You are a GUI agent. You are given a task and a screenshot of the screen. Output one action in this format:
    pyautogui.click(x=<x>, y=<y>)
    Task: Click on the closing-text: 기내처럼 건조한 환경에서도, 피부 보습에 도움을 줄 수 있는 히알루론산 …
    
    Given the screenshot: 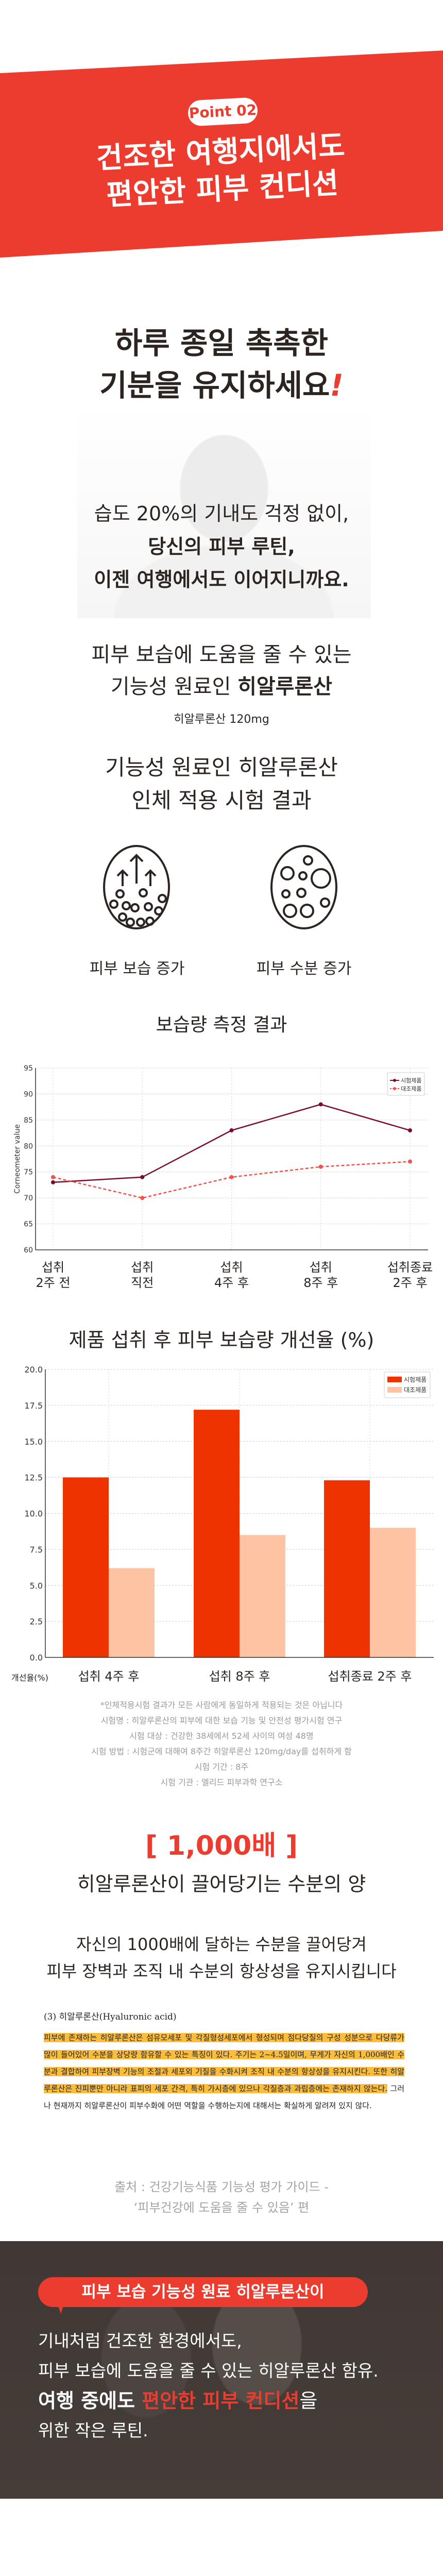 What is the action you would take?
    pyautogui.click(x=208, y=2386)
    